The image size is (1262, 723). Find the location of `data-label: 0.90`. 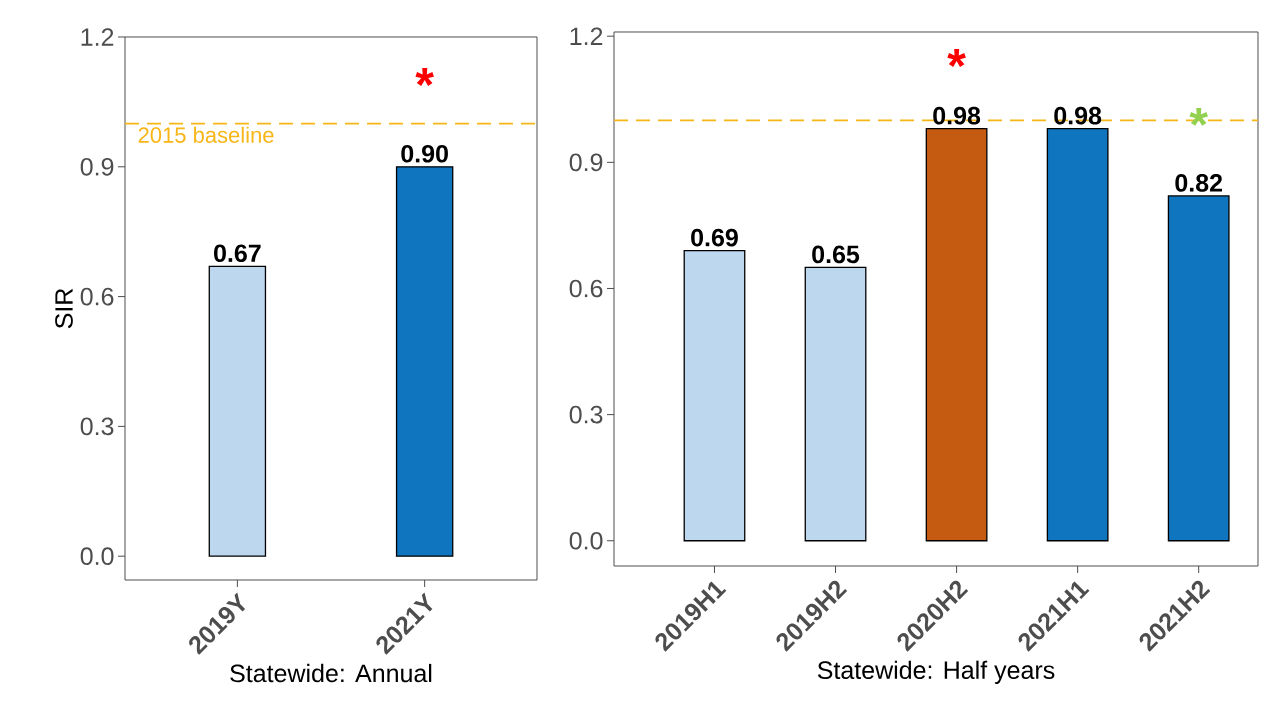

data-label: 0.90 is located at coordinates (424, 153).